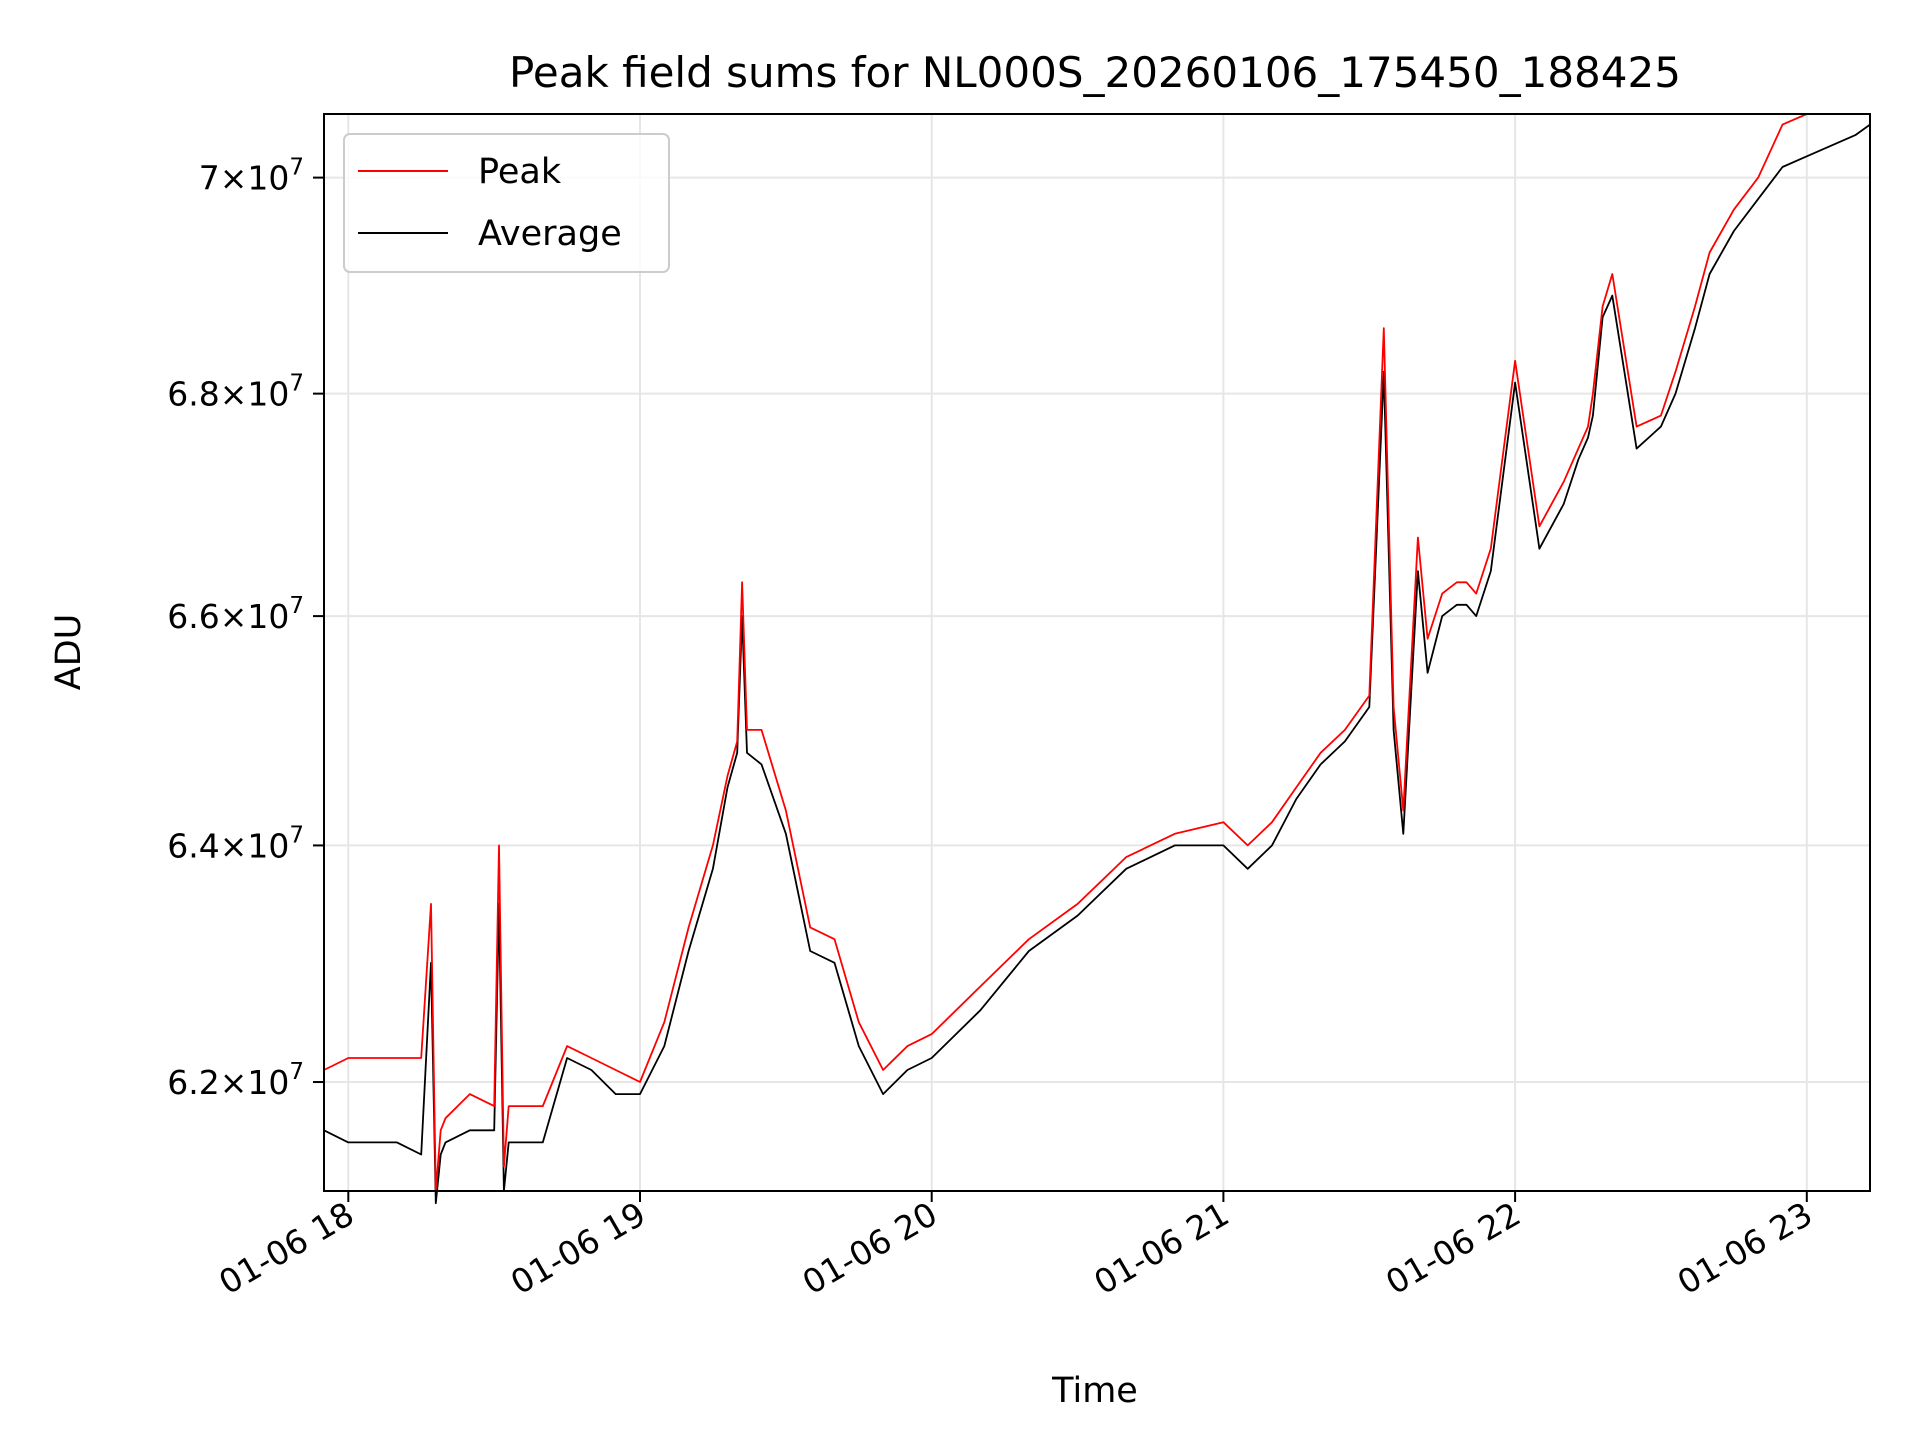 This screenshot has width=1920, height=1440. Describe the element at coordinates (235, 843) in the screenshot. I see `y-tick-label: 6.4×107` at that location.